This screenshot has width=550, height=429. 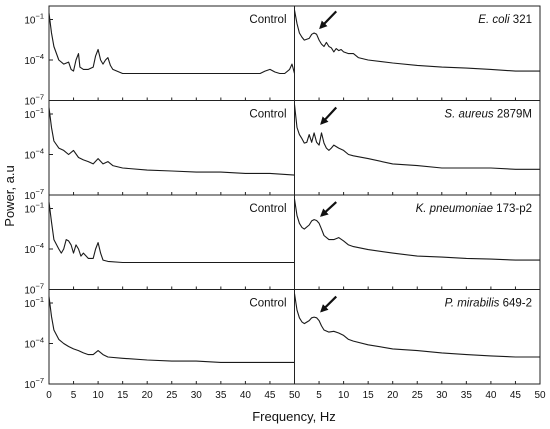 I want to click on strain-id: 321, so click(x=521, y=20).